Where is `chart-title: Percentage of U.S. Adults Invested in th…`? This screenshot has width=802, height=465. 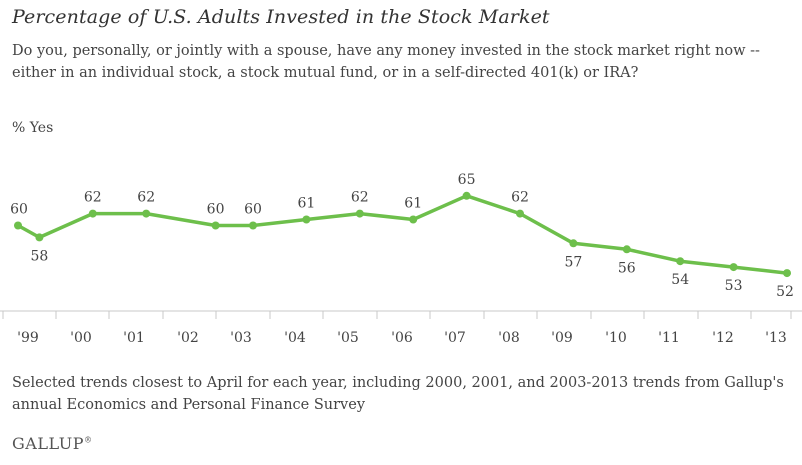
chart-title: Percentage of U.S. Adults Invested in th… is located at coordinates (281, 17).